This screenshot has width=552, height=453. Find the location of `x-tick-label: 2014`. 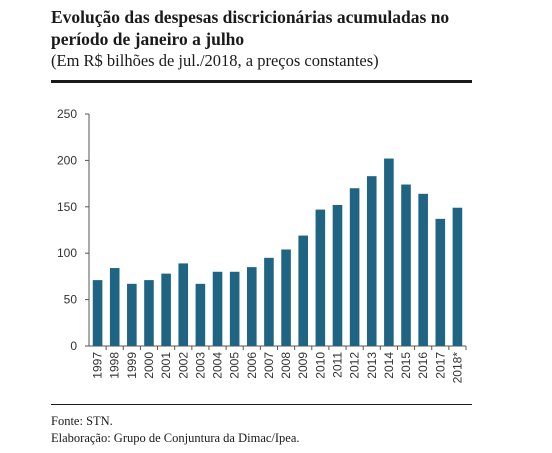

x-tick-label: 2014 is located at coordinates (389, 365).